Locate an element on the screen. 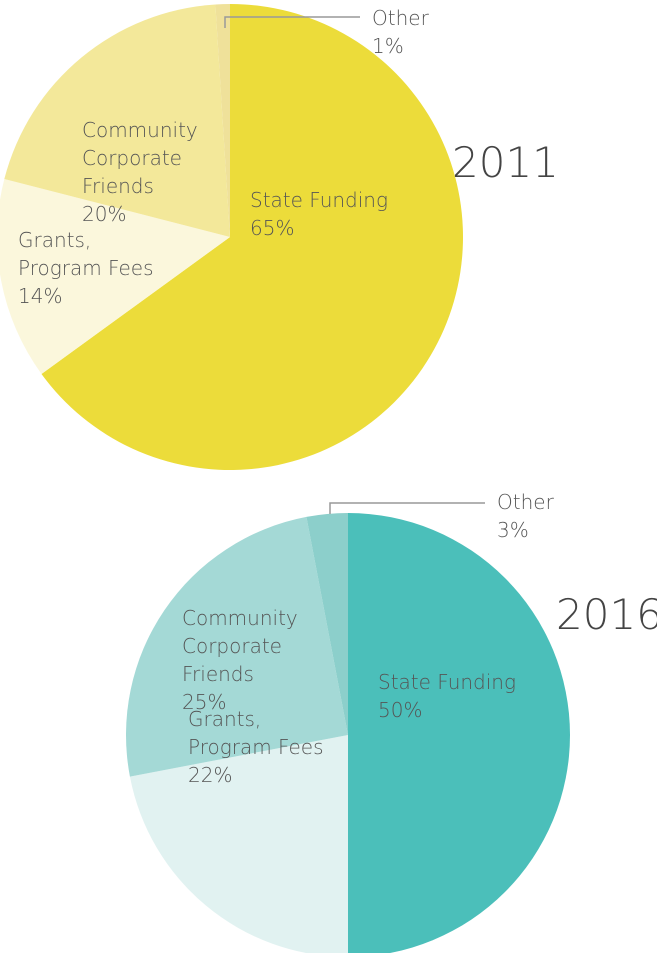 The image size is (657, 953). slice-label: Other 1% is located at coordinates (412, 32).